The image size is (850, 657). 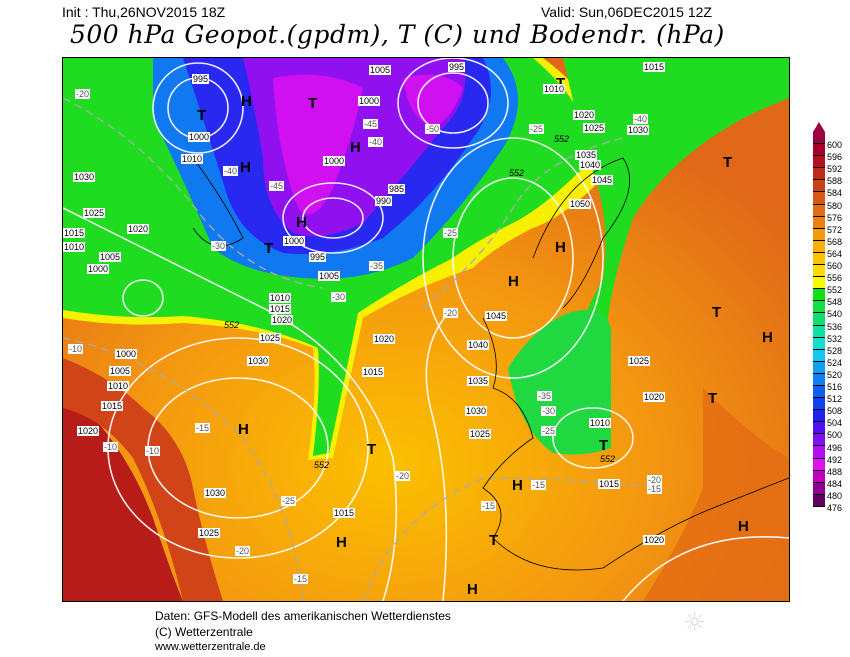 I want to click on colorbar-label: 532, so click(x=835, y=338).